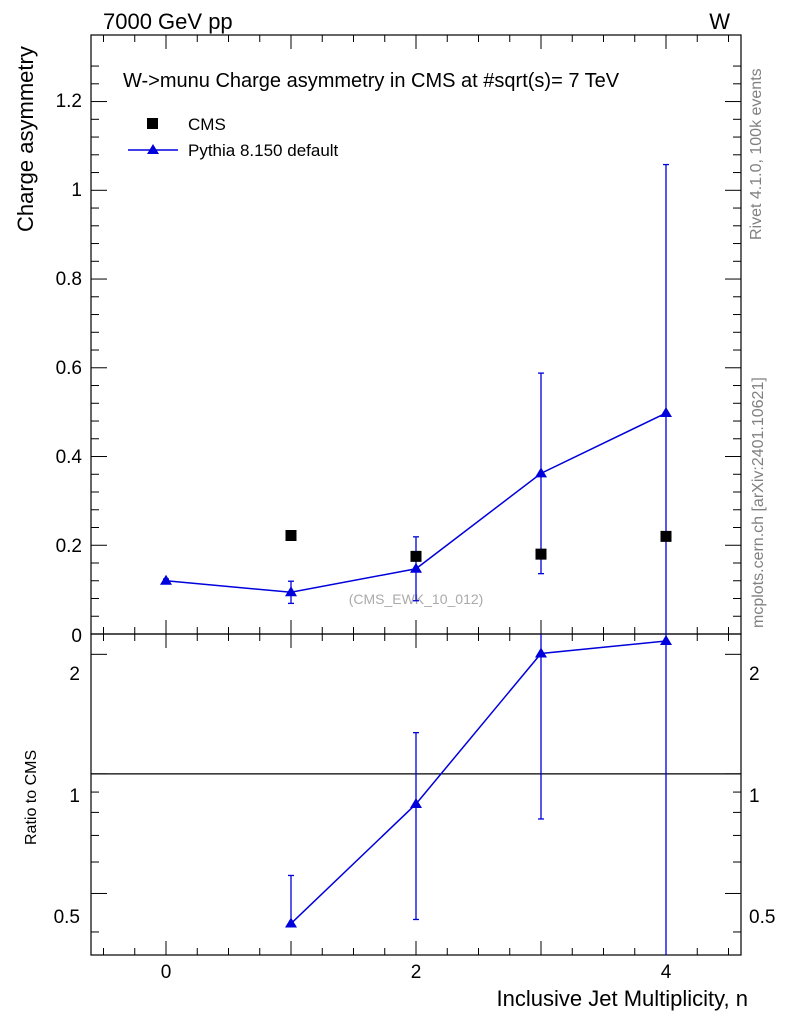  I want to click on main-y-tick-labels: 0 0.2 0.4 0.6 0.8 1 1.2, so click(69, 369).